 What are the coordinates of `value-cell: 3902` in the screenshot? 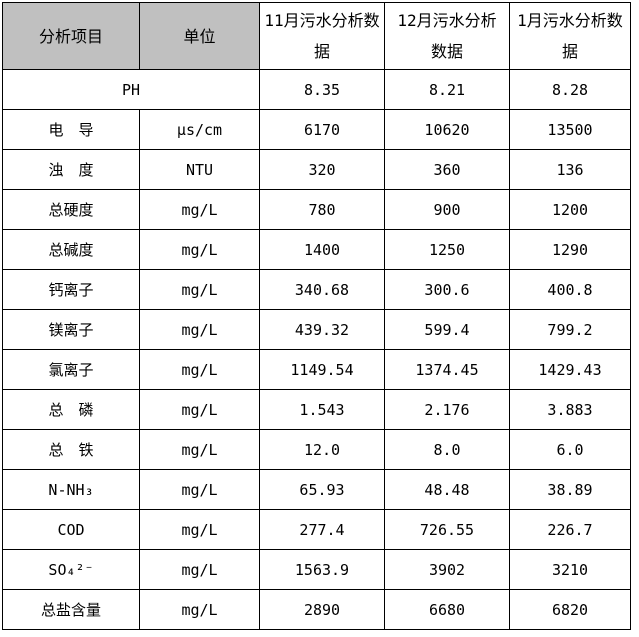 It's located at (447, 569).